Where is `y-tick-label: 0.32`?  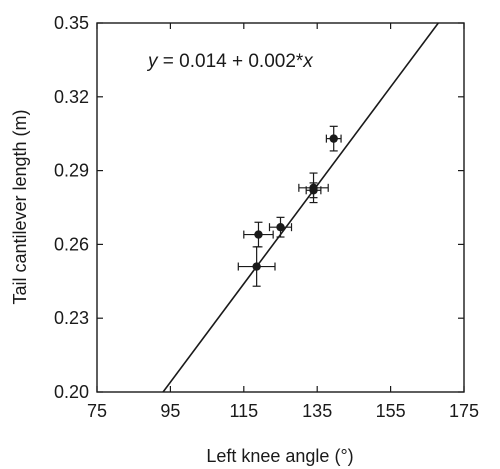 y-tick-label: 0.32 is located at coordinates (71, 97).